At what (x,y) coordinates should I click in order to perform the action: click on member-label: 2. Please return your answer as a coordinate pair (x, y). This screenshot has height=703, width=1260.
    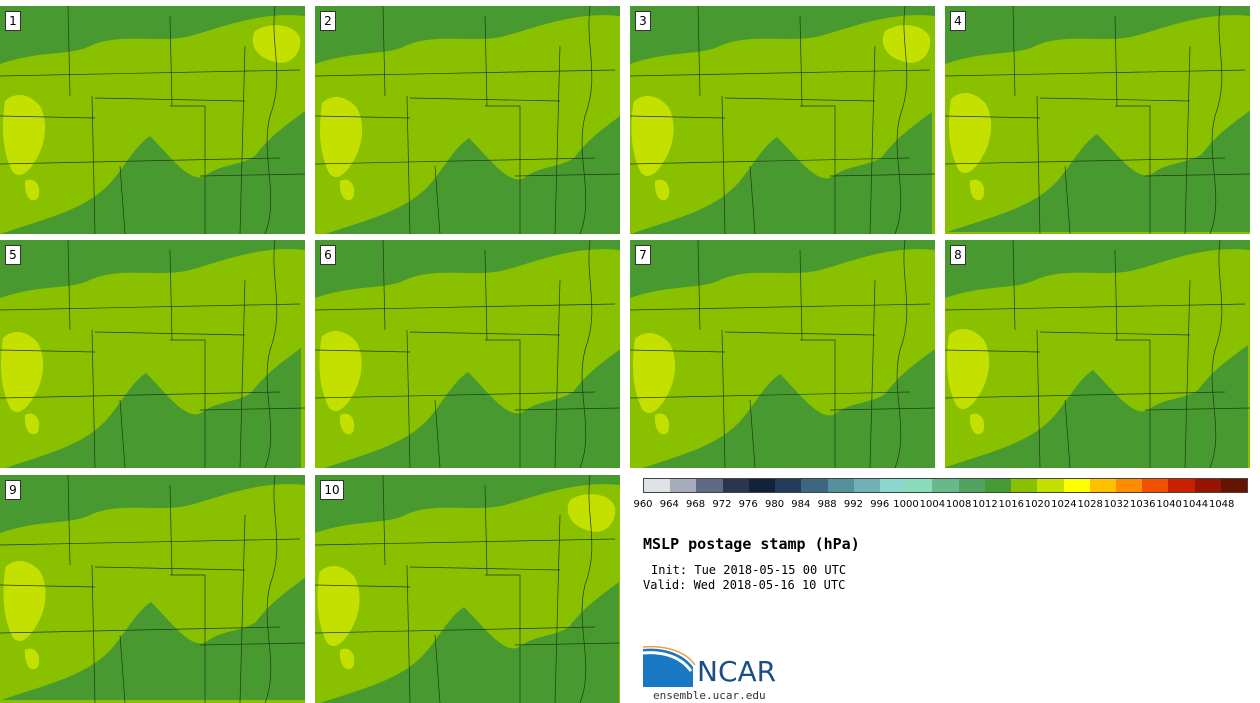
    Looking at the image, I should click on (328, 21).